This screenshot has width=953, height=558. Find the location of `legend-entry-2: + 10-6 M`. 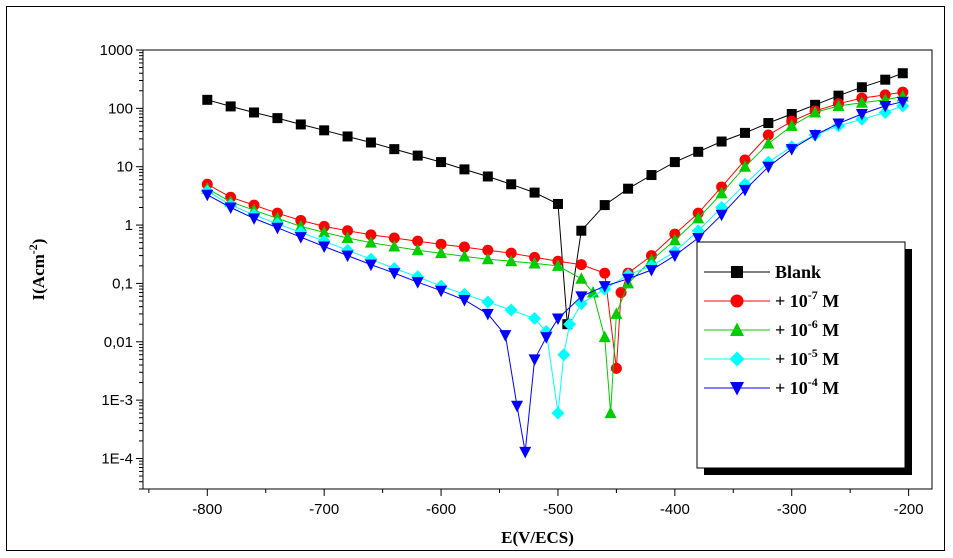

legend-entry-2: + 10-6 M is located at coordinates (771, 328).